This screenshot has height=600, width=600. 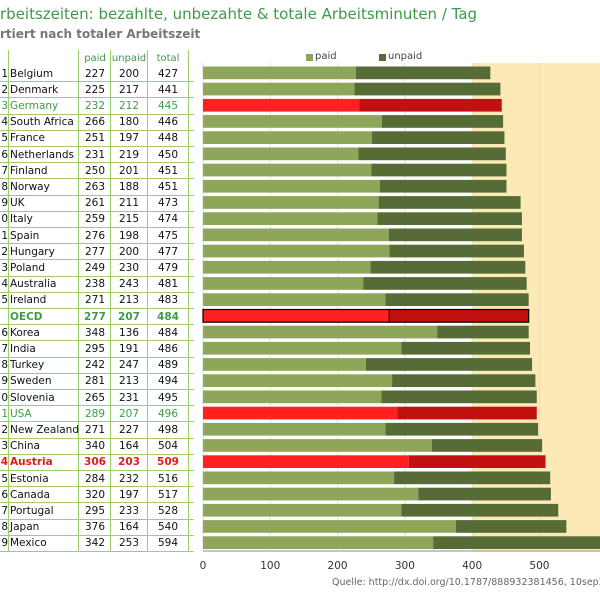 What do you see at coordinates (95, 154) in the screenshot?
I see `paid-cell: 231` at bounding box center [95, 154].